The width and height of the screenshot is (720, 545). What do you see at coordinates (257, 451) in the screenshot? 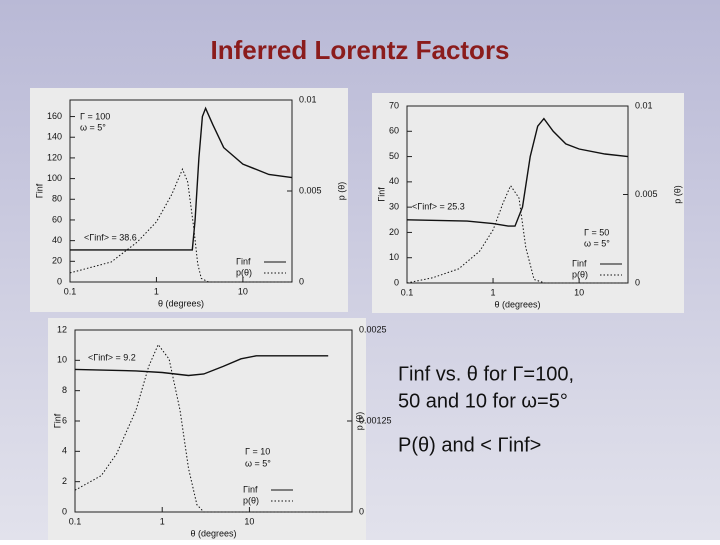
I see `annotation: Γ = 10` at bounding box center [257, 451].